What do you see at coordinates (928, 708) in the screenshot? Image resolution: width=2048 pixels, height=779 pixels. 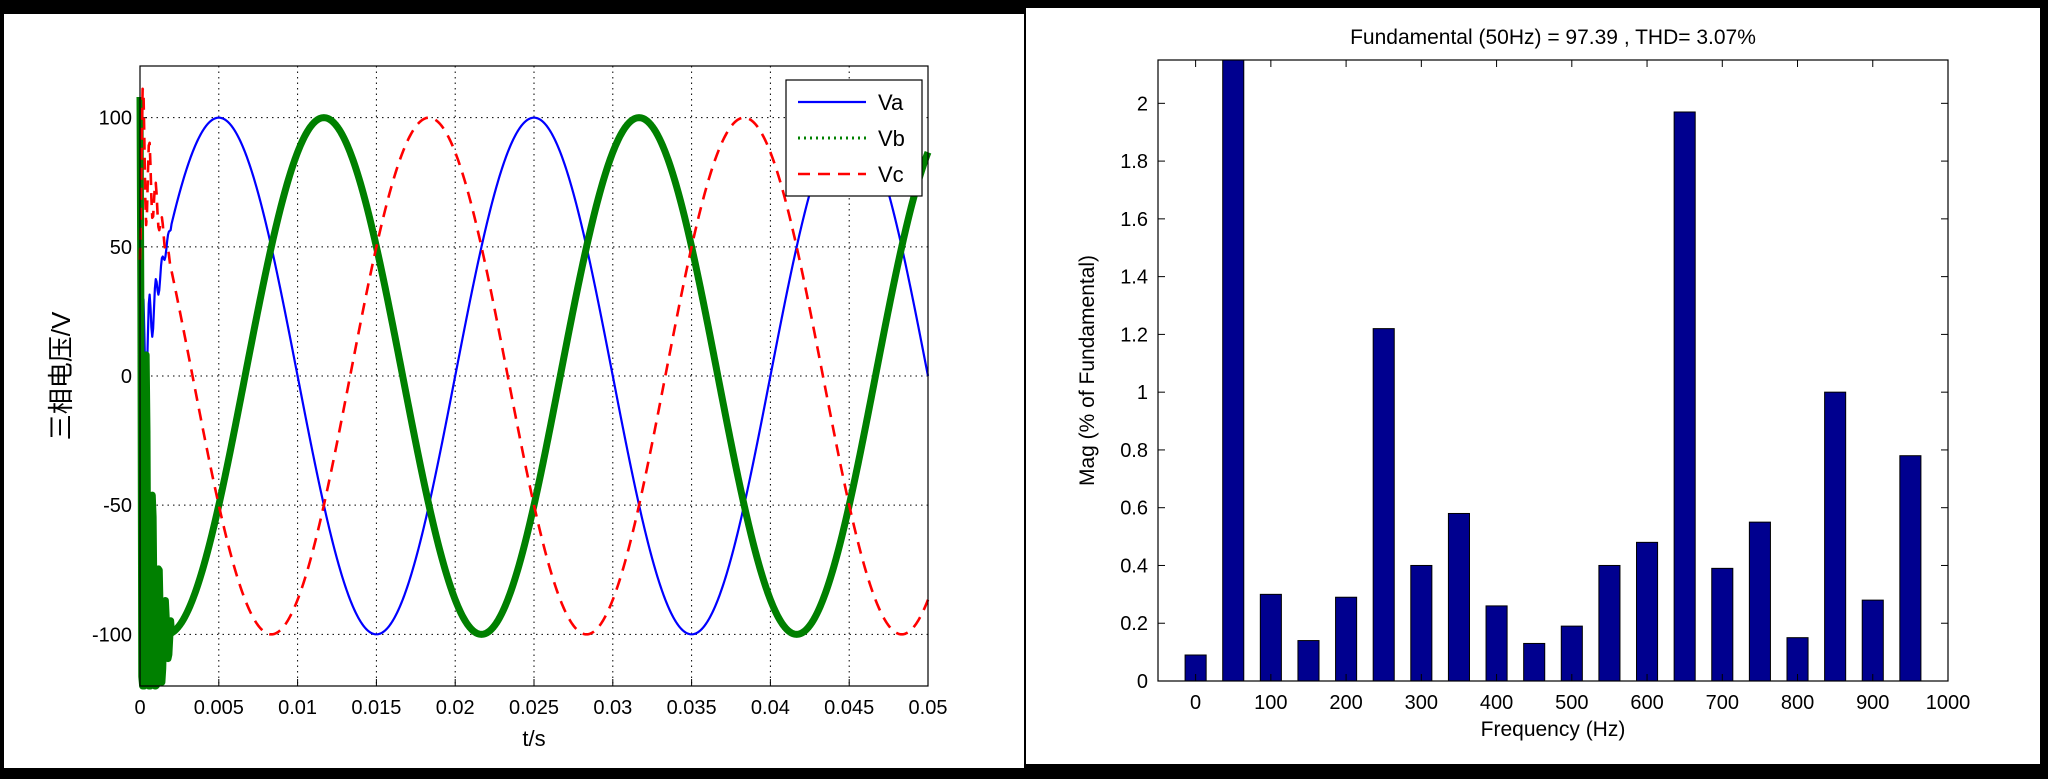 I see `x-tick-label: 0.05` at bounding box center [928, 708].